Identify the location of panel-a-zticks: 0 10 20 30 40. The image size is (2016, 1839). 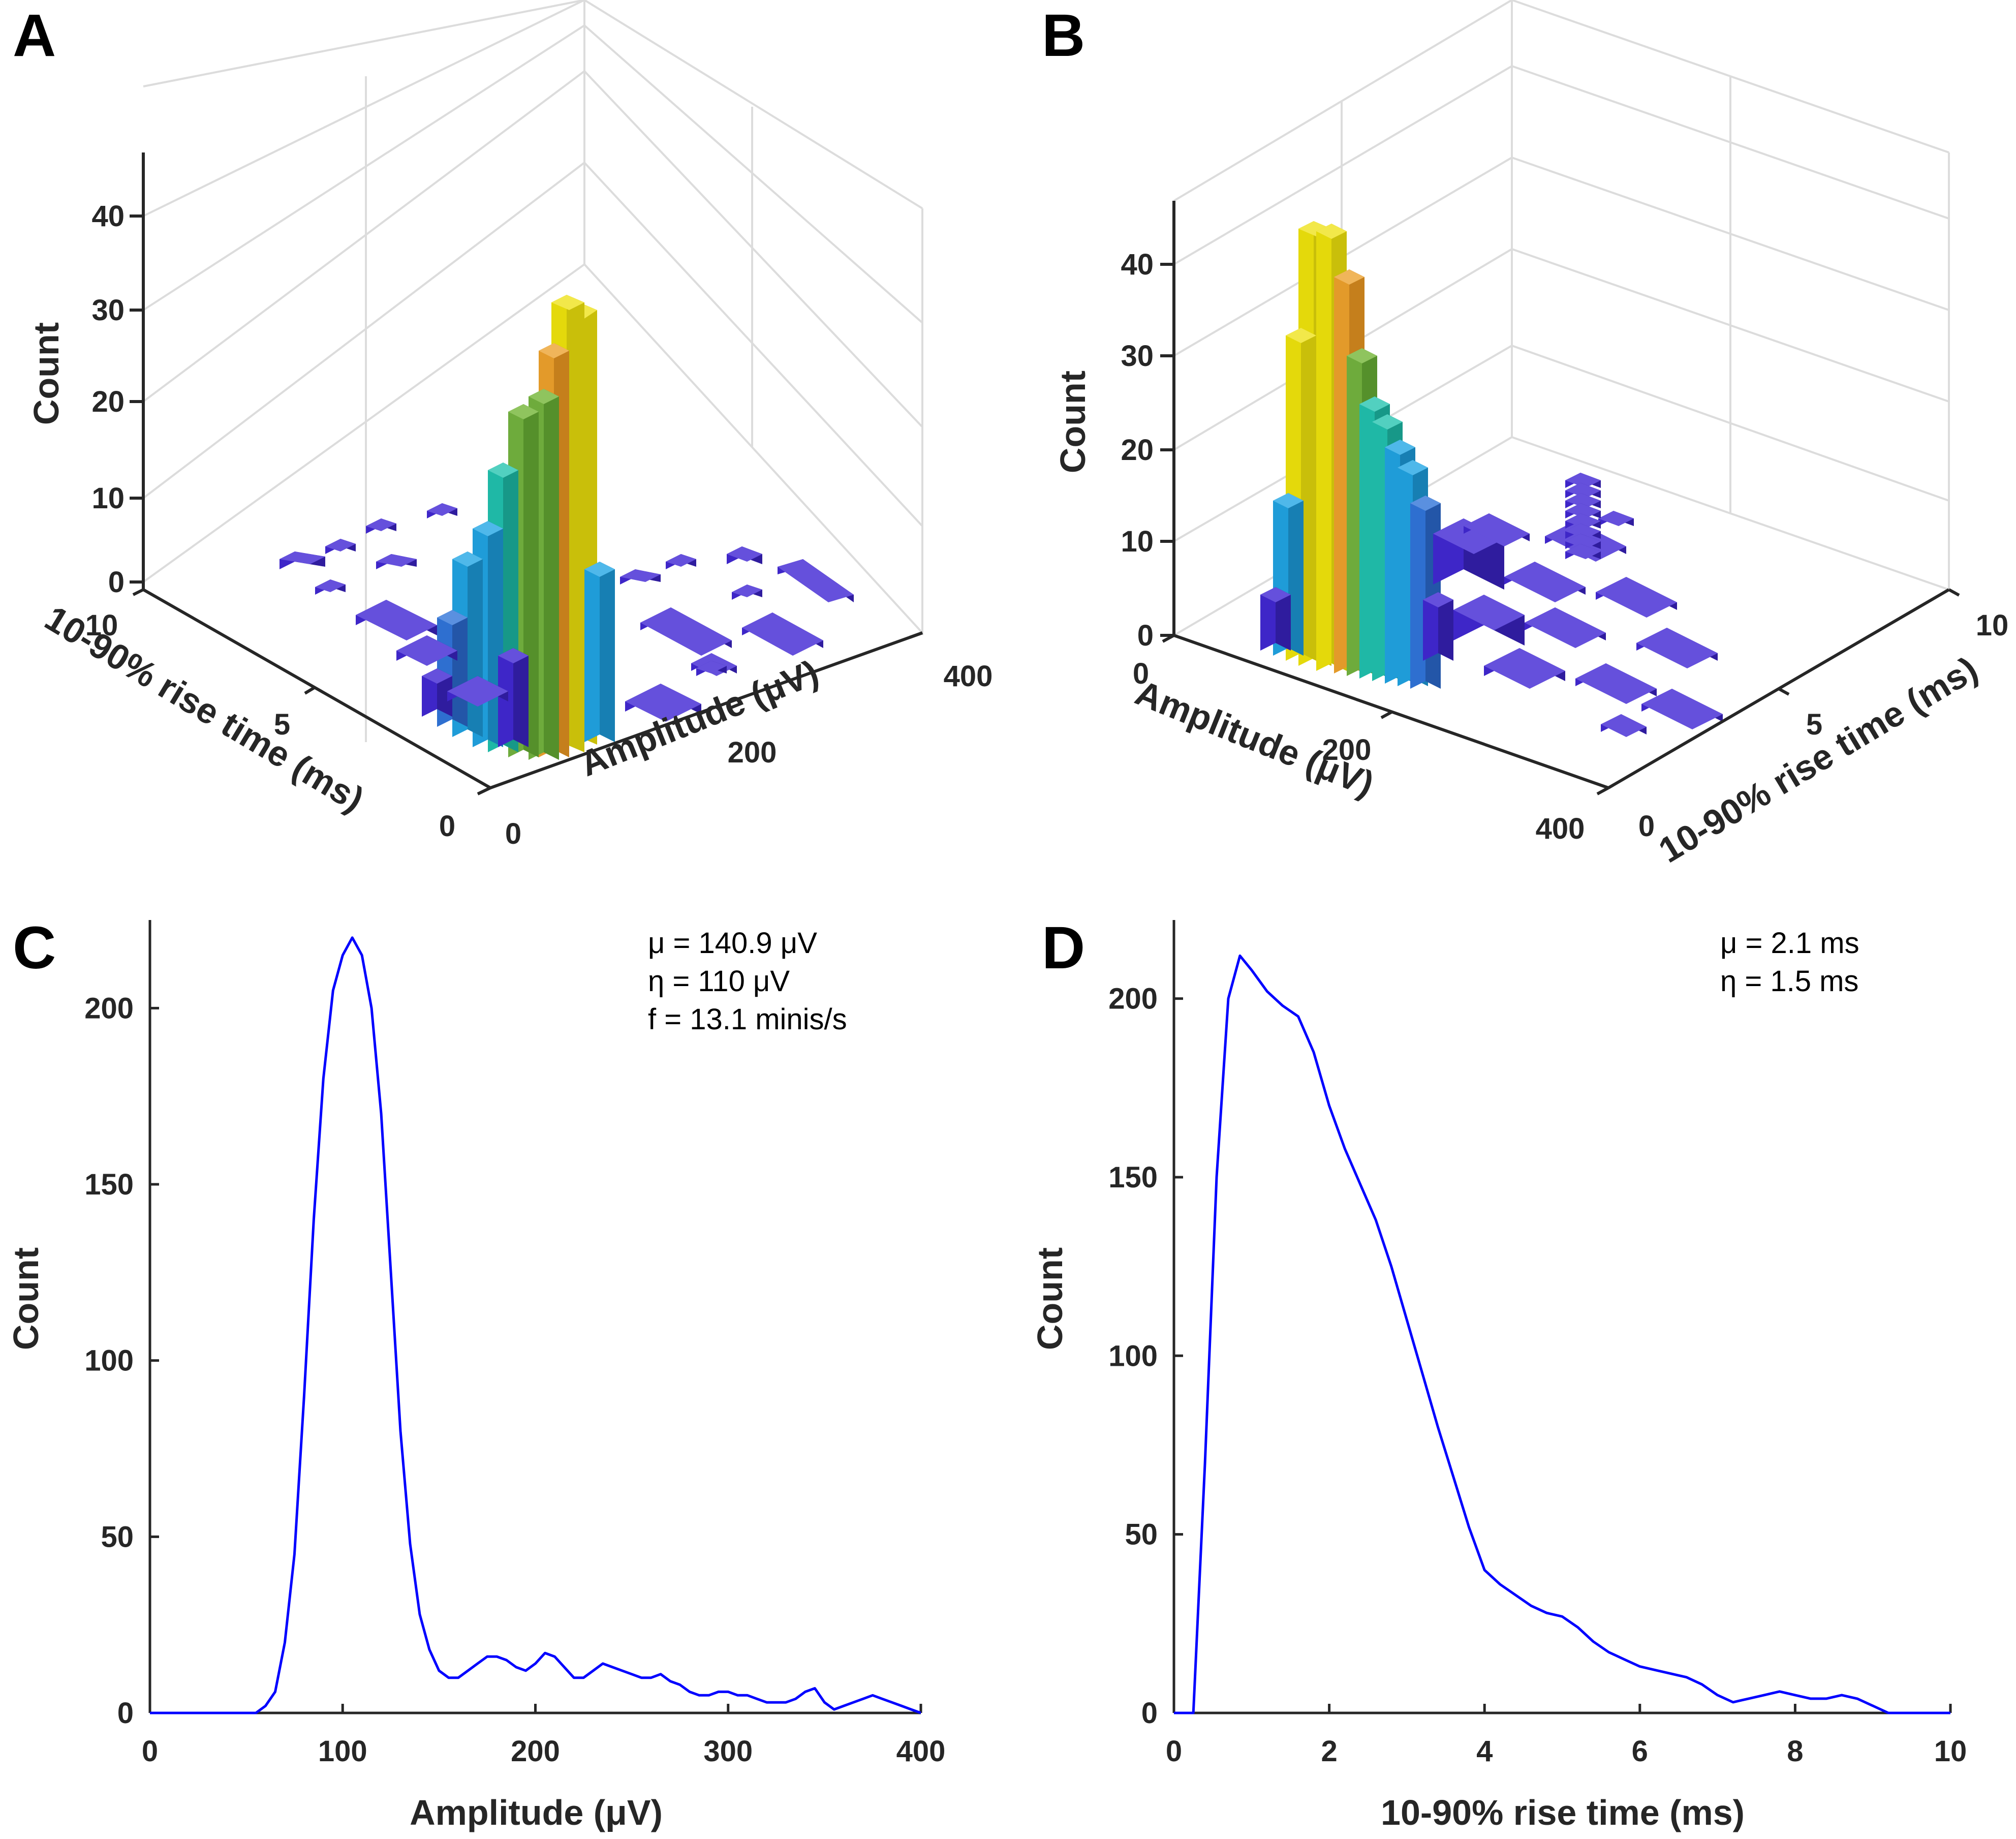
(108, 399).